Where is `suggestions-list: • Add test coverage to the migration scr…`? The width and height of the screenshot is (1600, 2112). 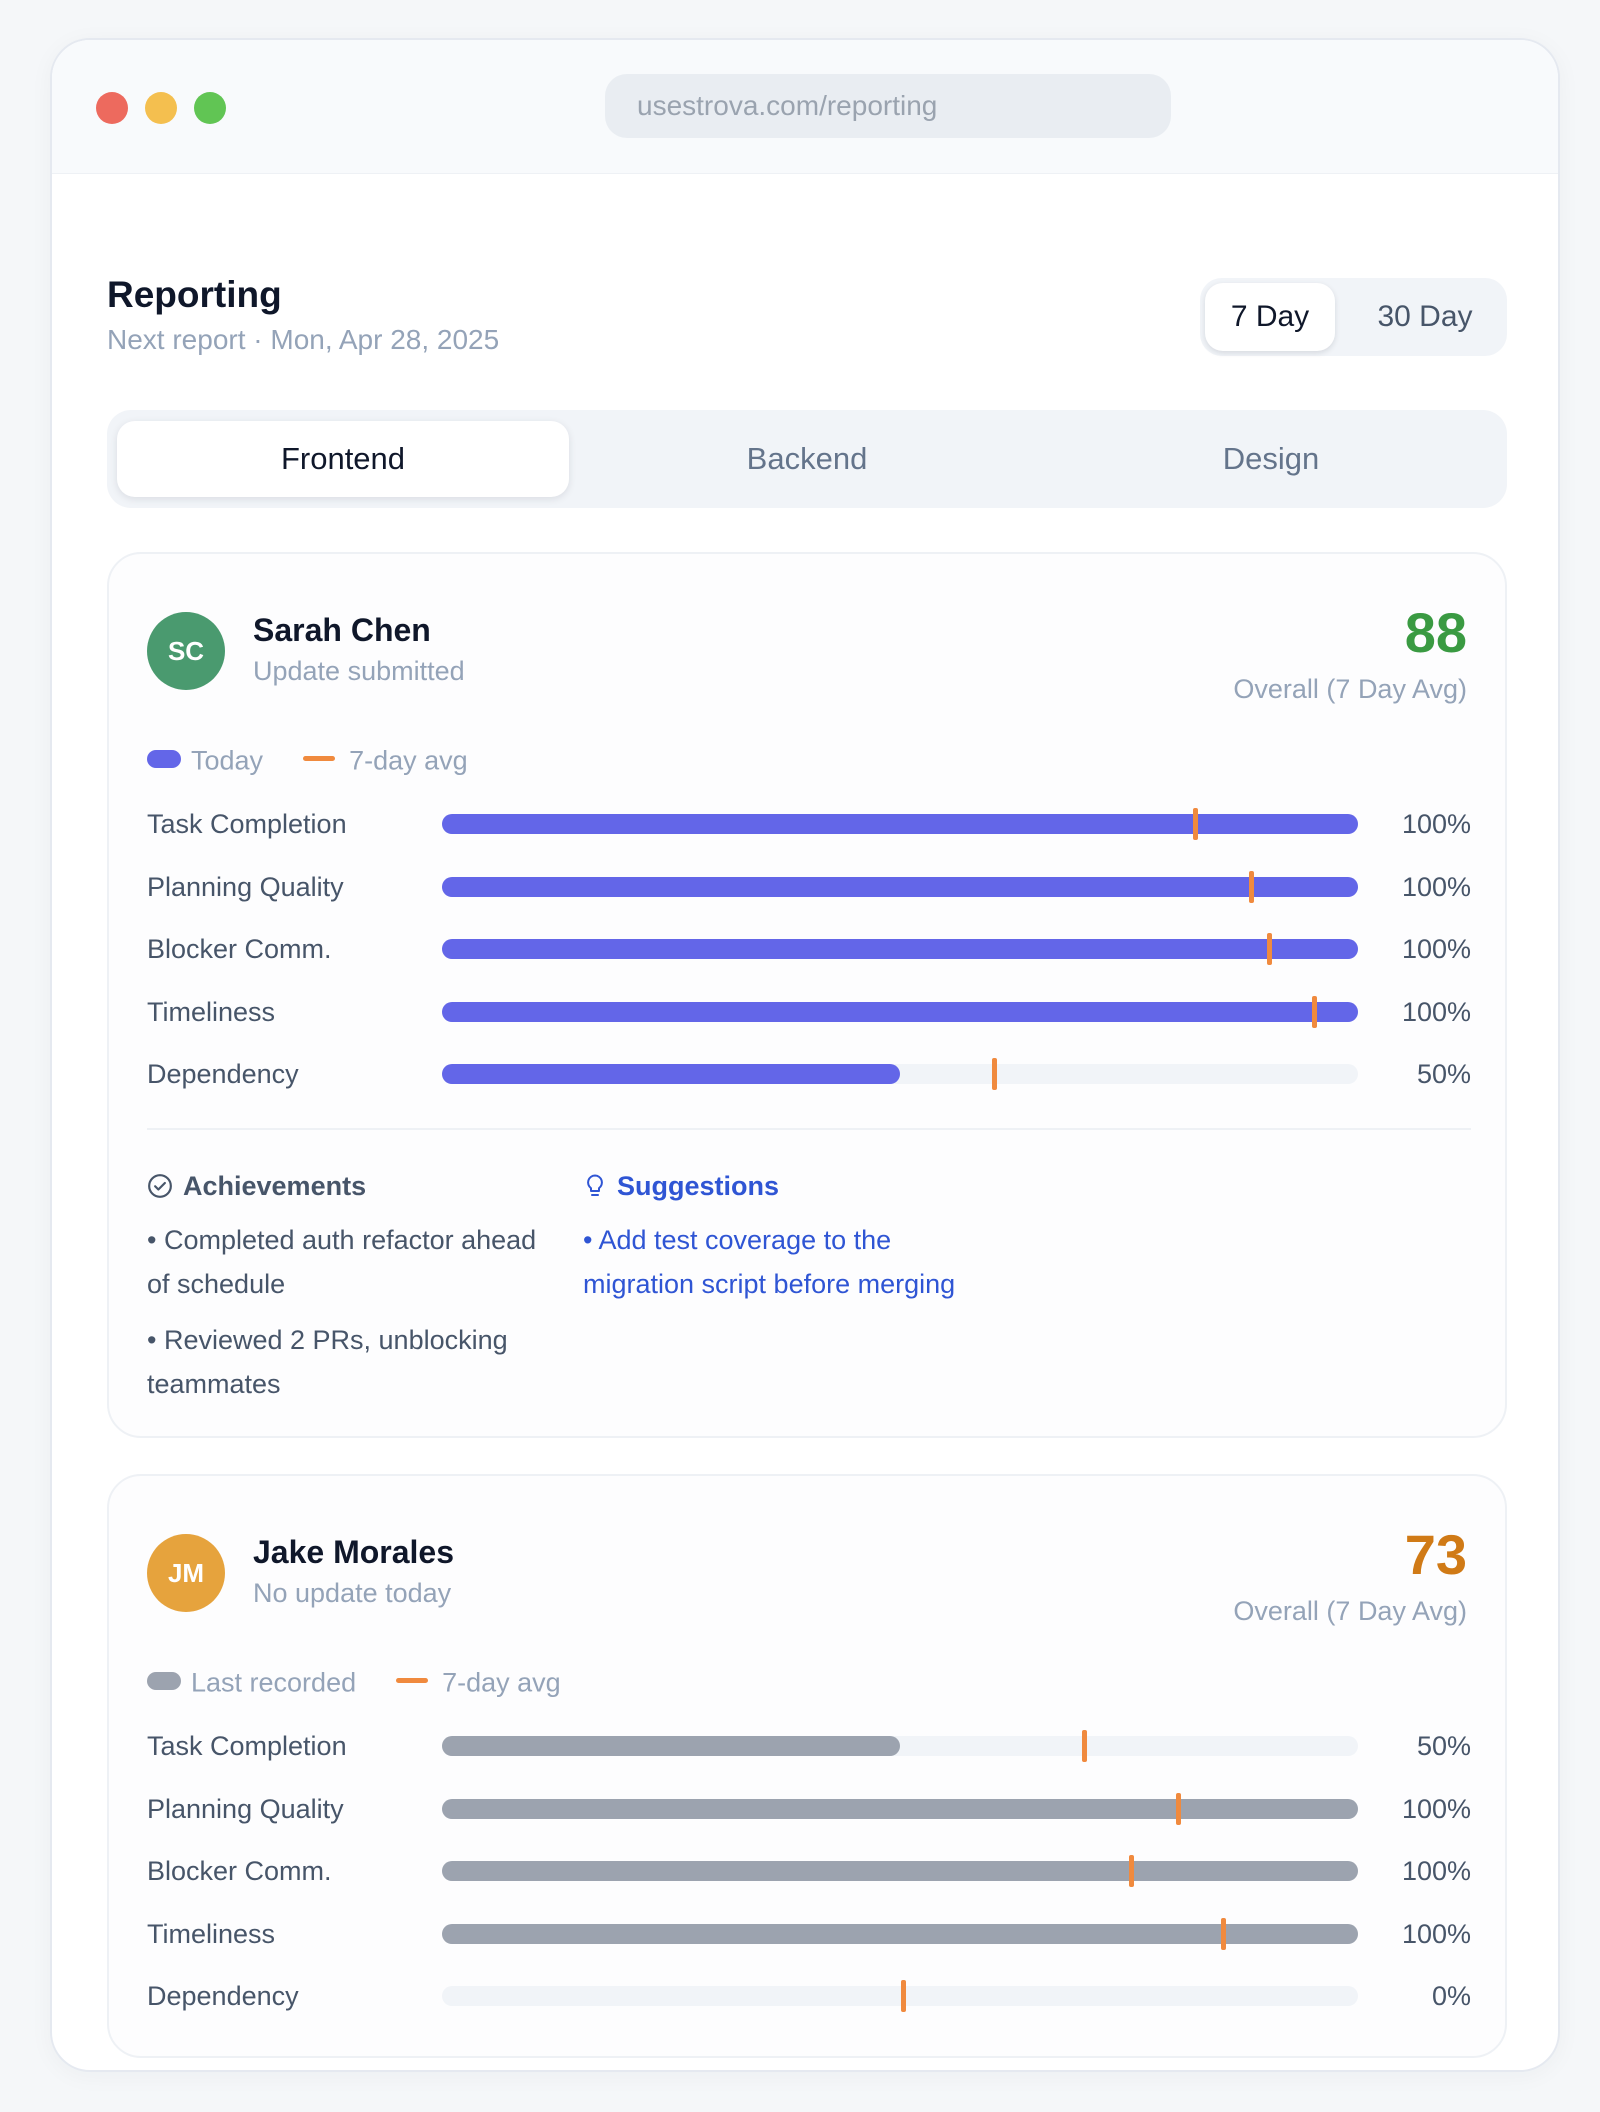 suggestions-list: • Add test coverage to the migration scr… is located at coordinates (788, 1268).